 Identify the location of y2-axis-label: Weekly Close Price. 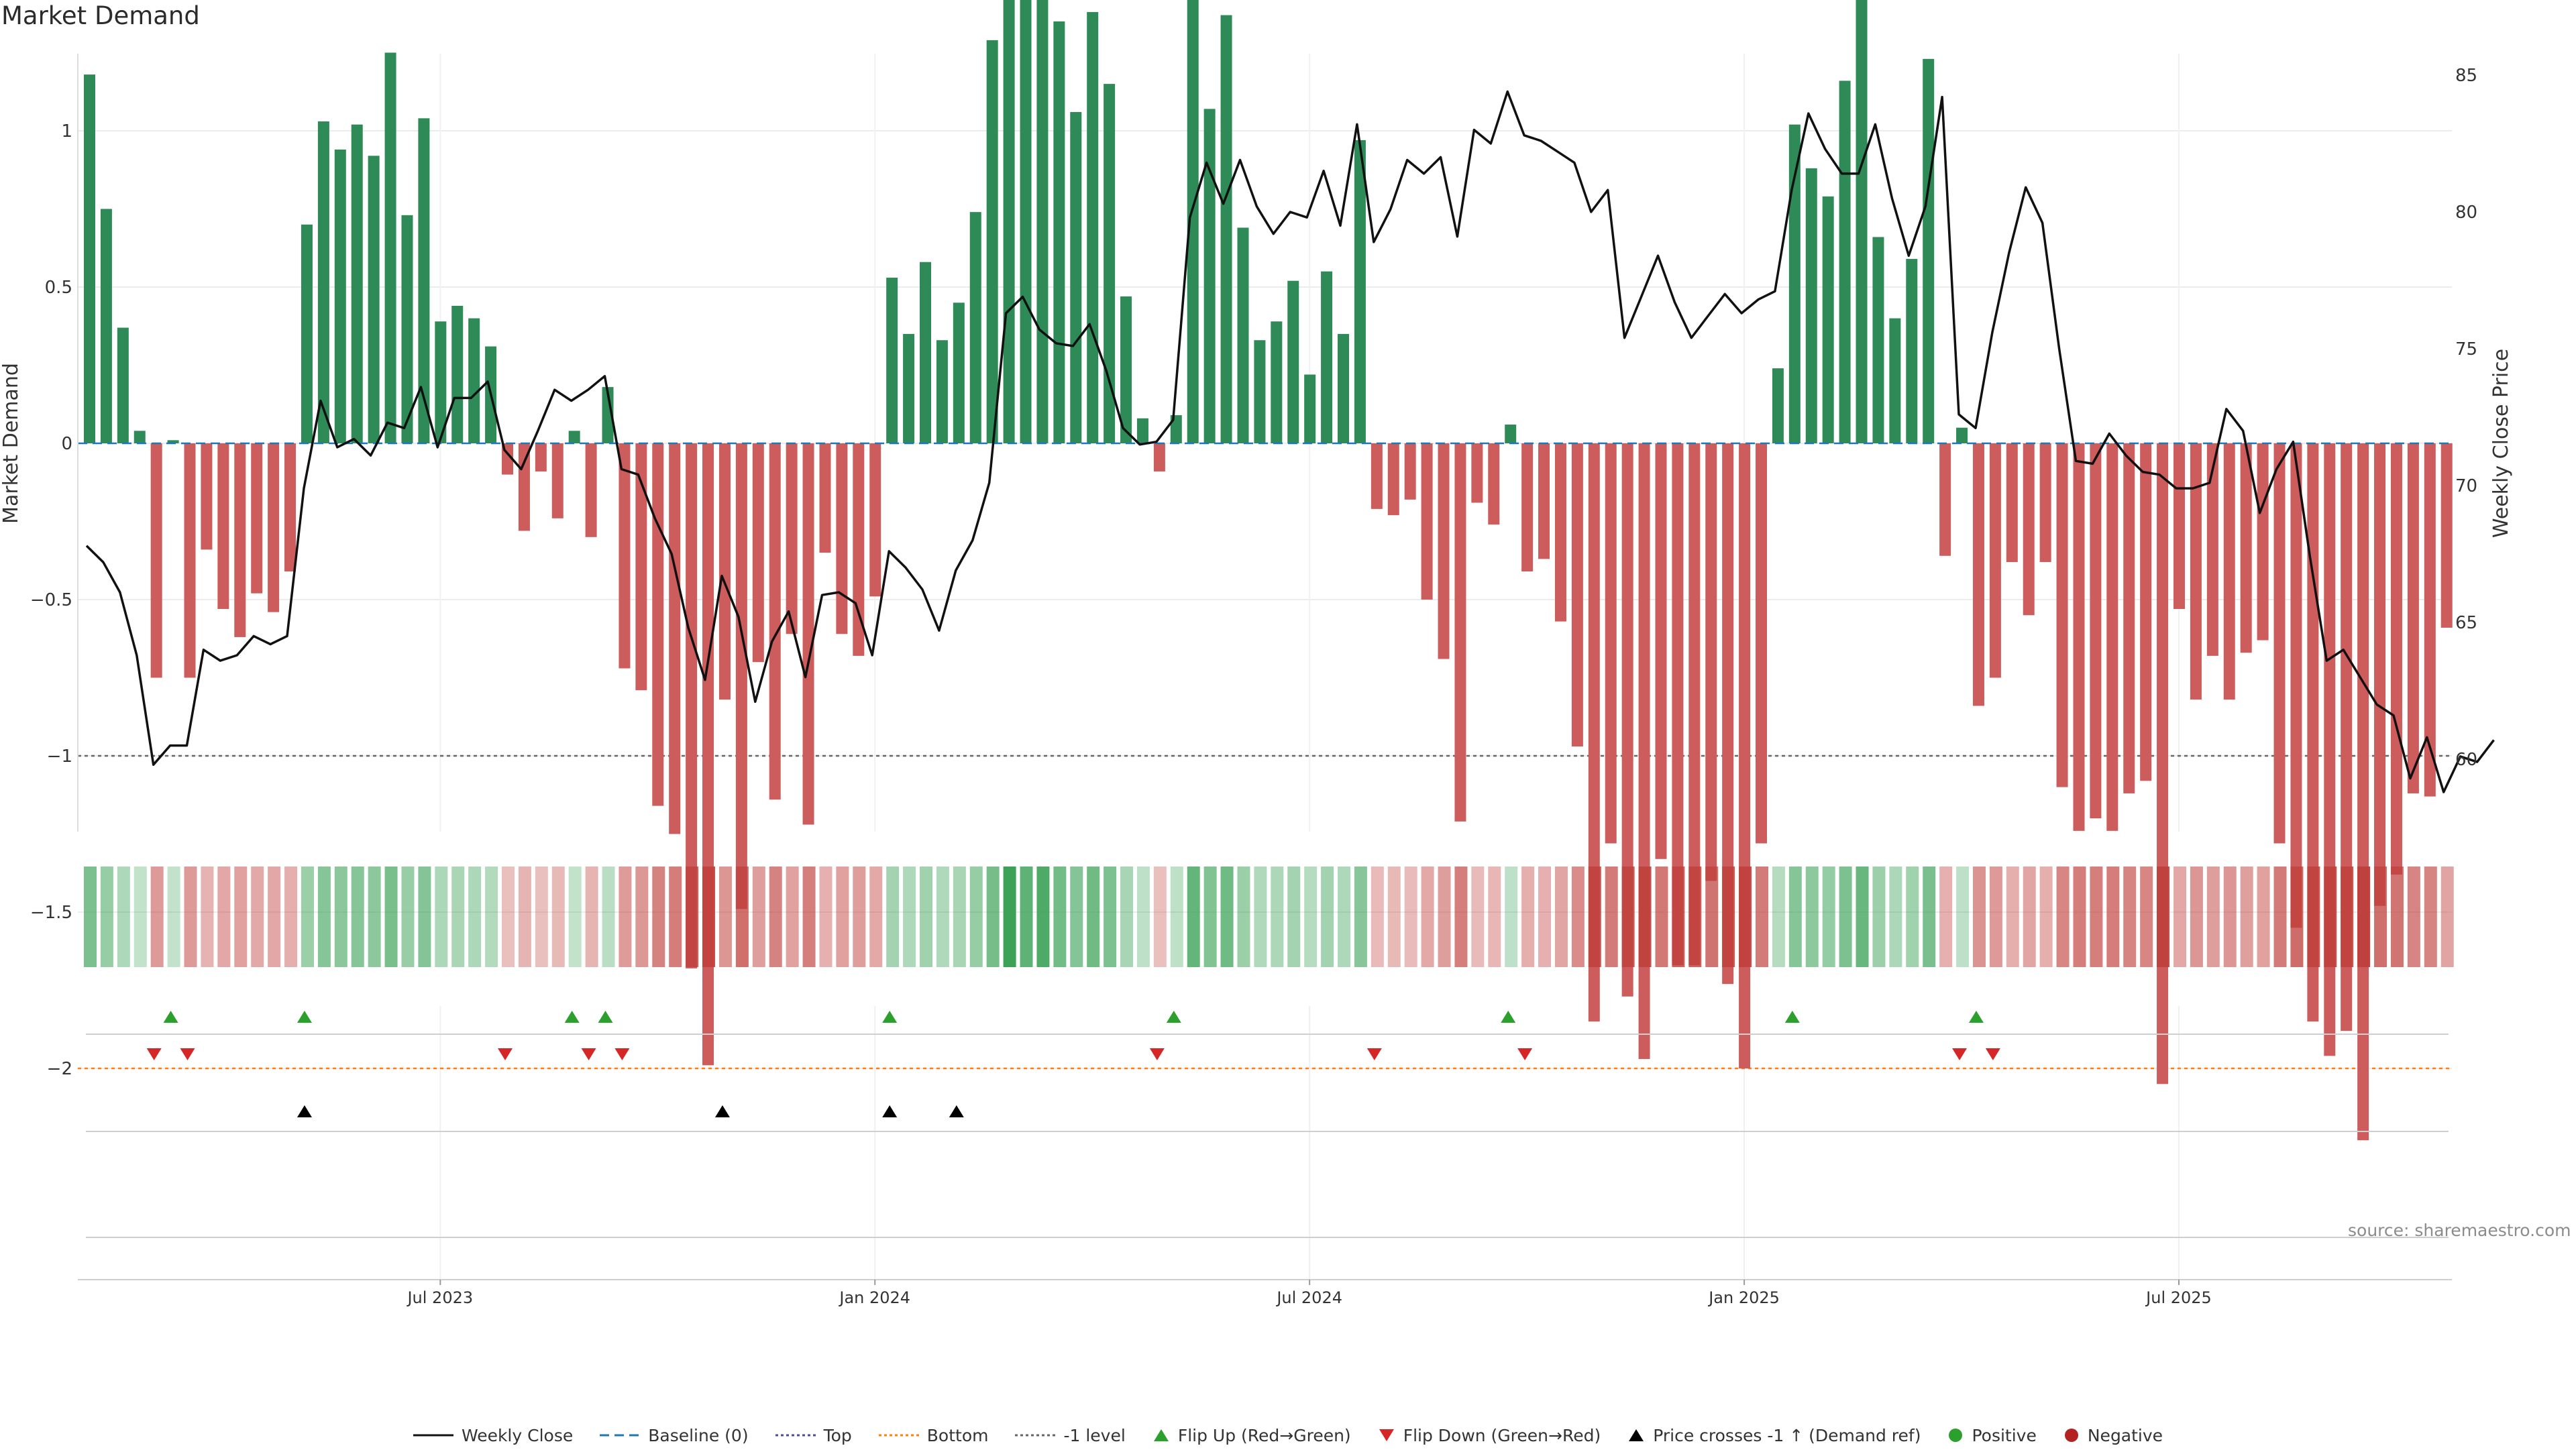
(2501, 443).